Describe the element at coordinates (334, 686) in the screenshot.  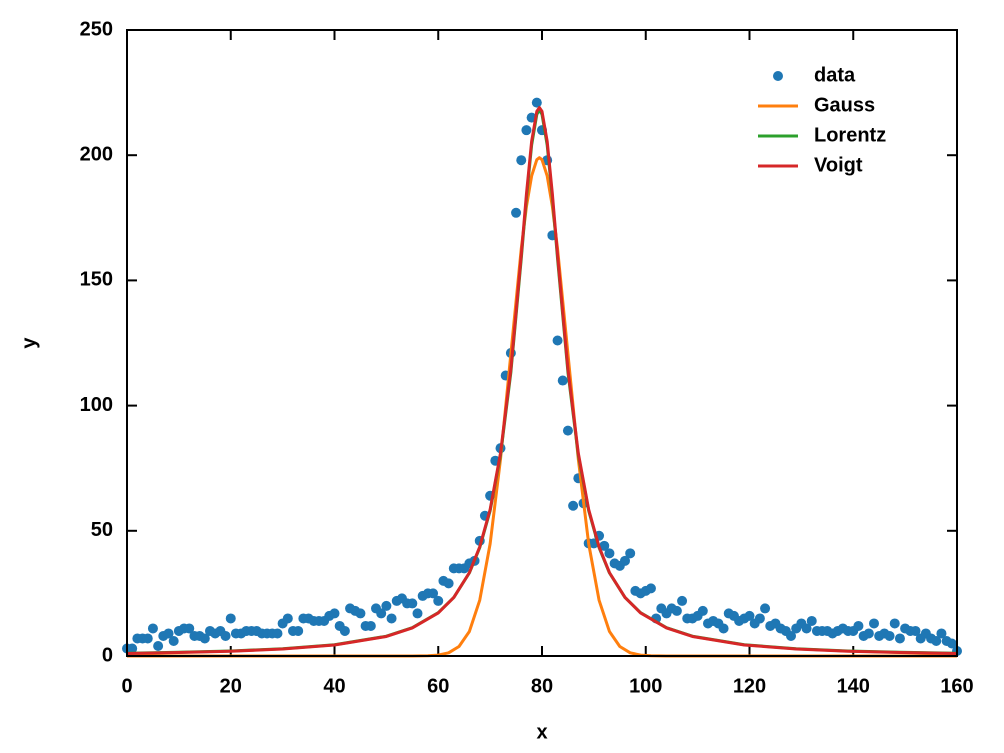
I see `x-tick-label: 40` at that location.